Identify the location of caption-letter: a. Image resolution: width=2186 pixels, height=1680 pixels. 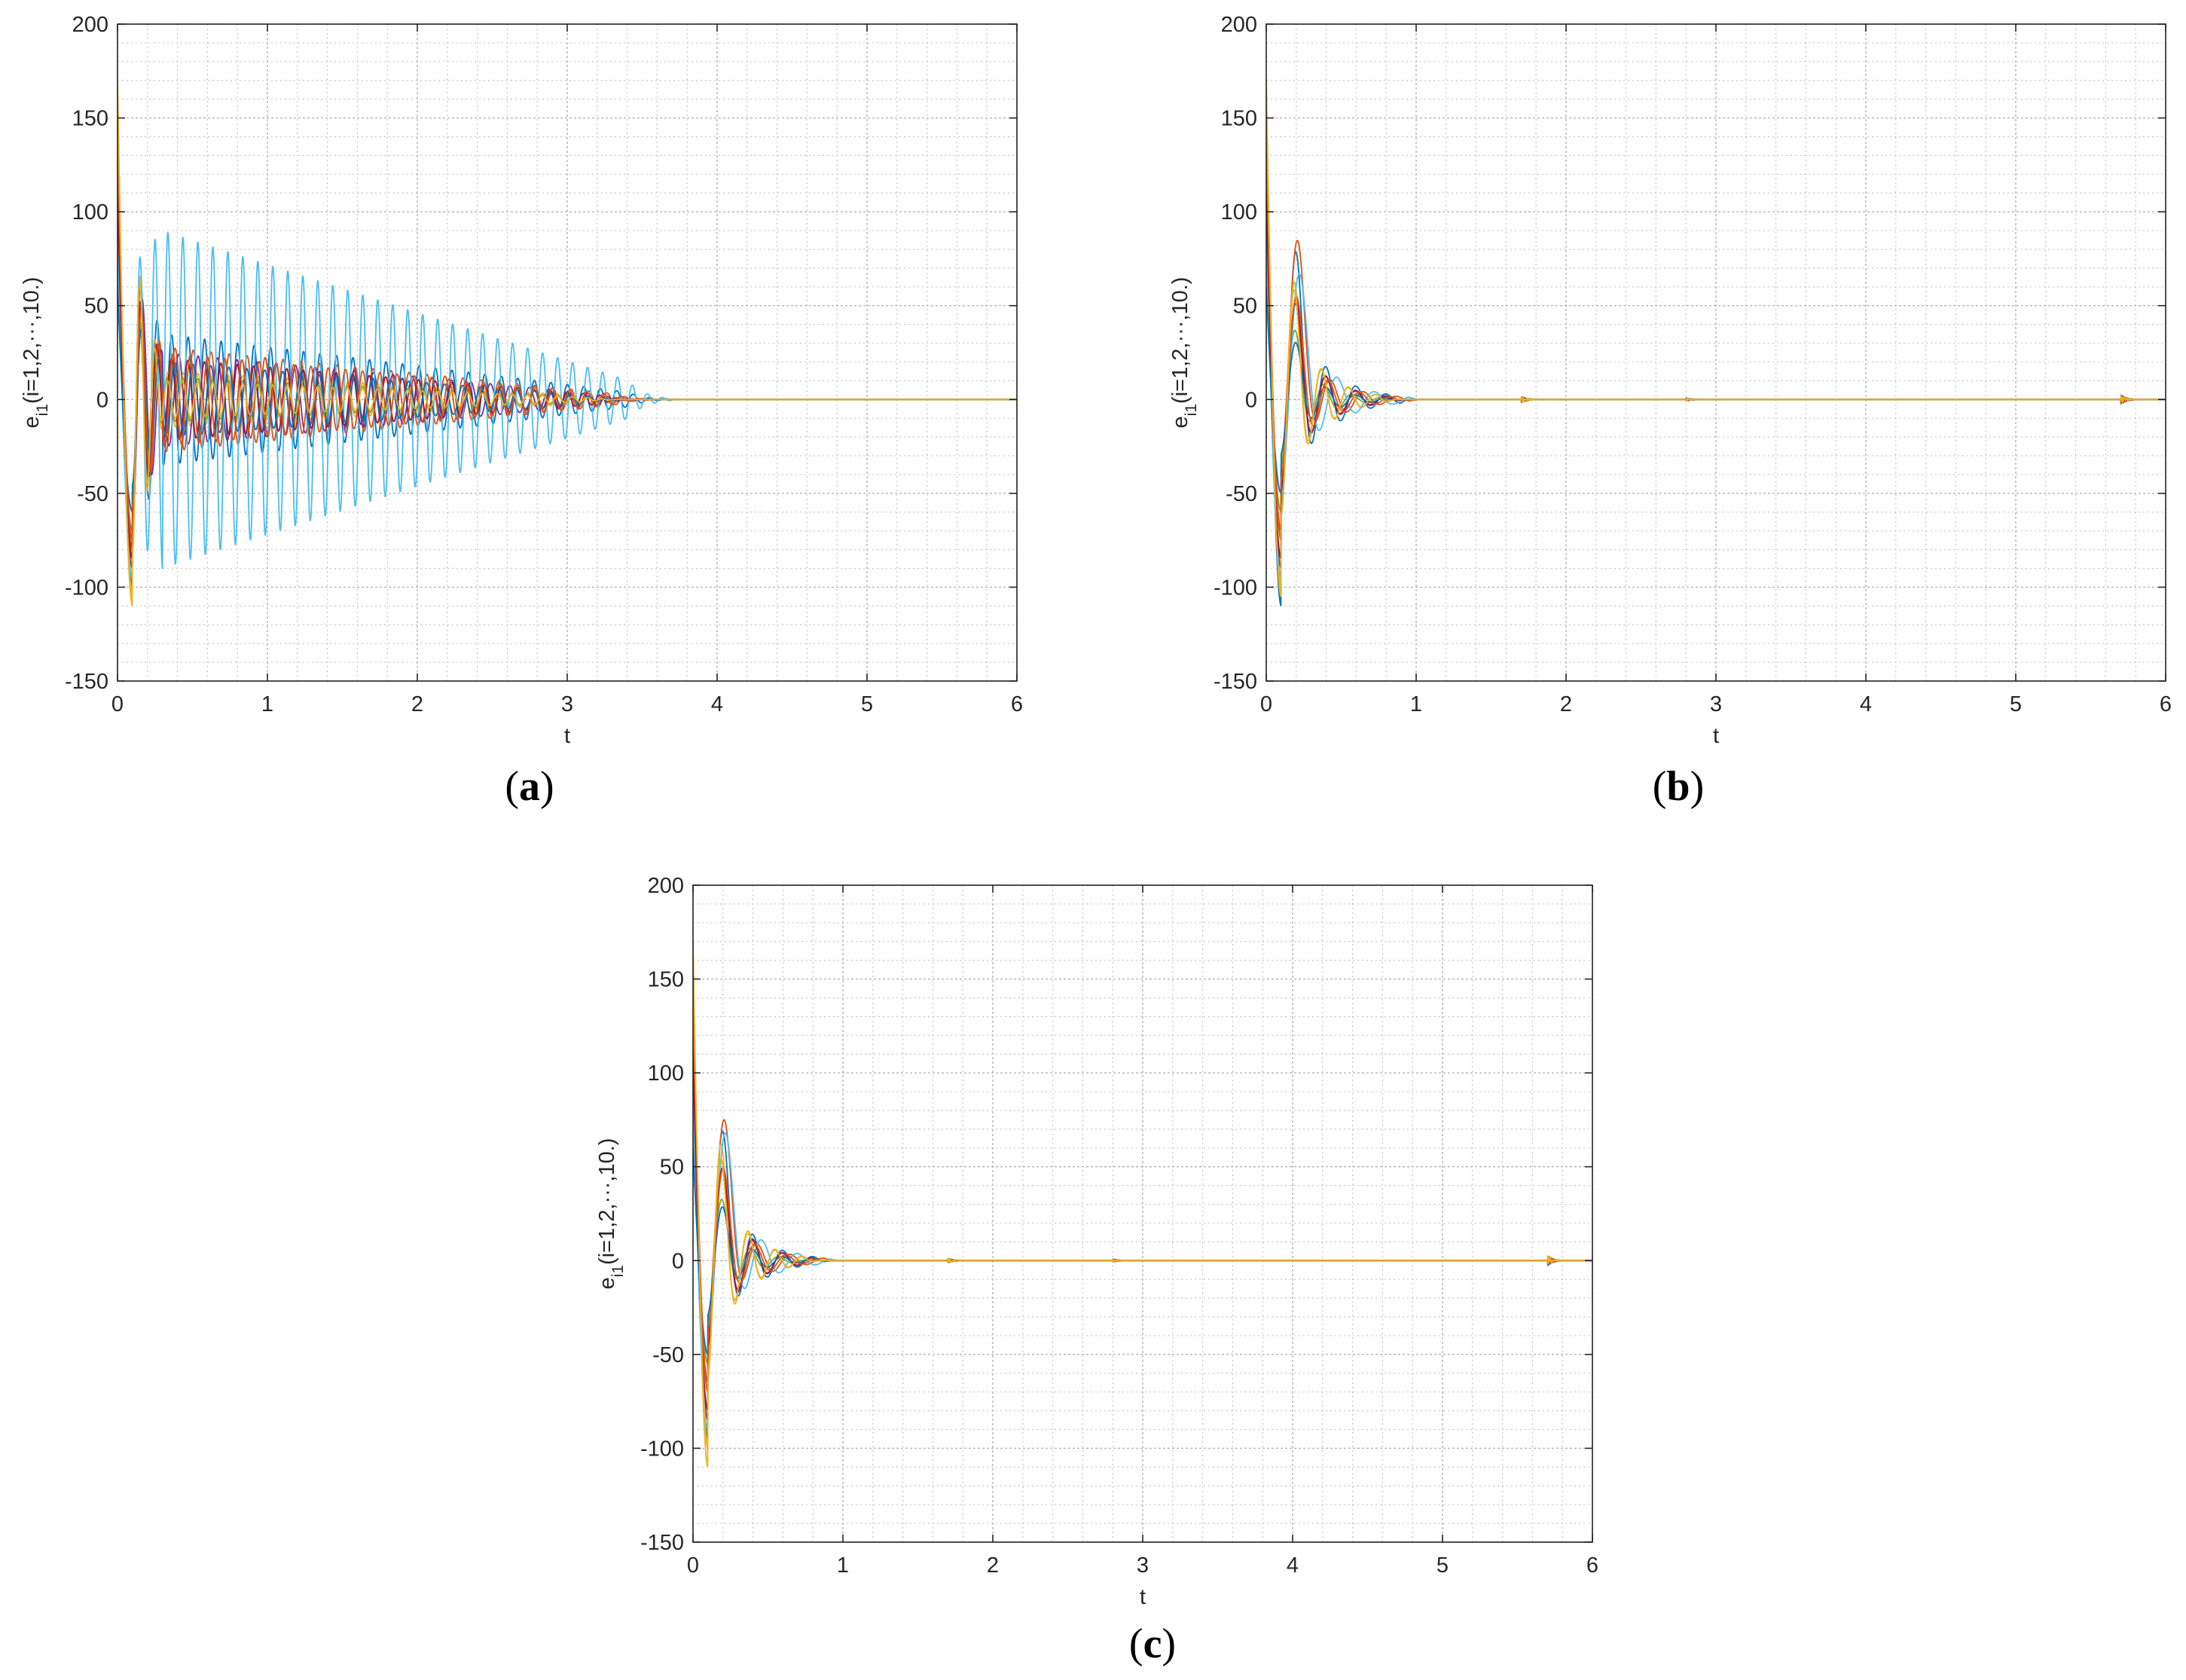
(529, 786).